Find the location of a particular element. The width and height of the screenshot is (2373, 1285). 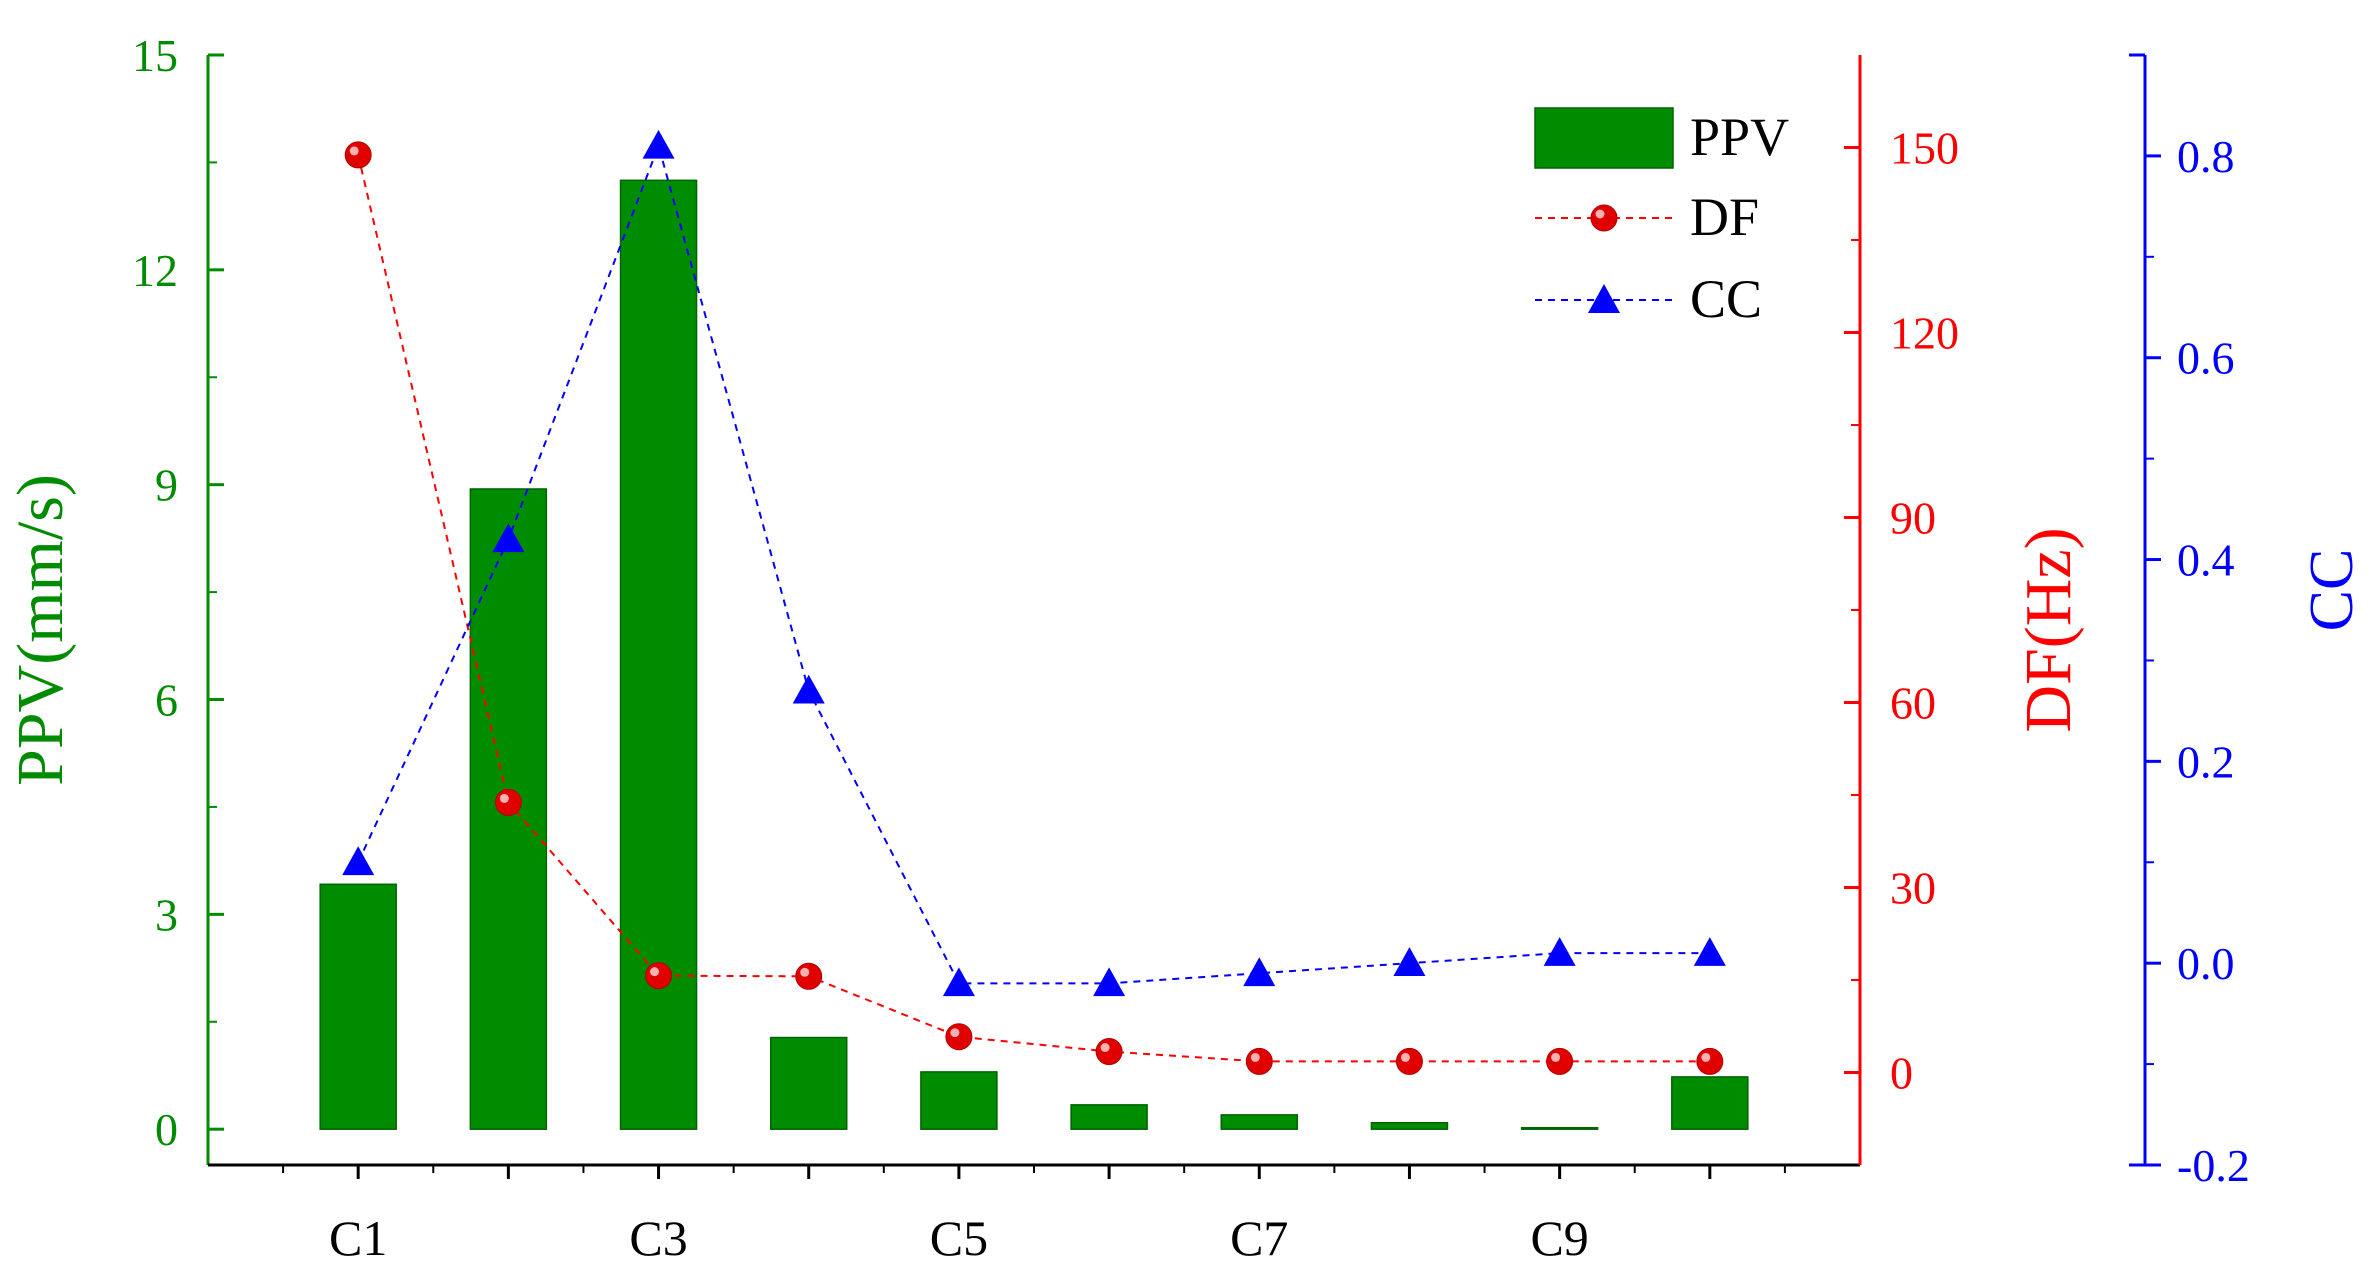

right-tick-label: 60 is located at coordinates (1913, 703).